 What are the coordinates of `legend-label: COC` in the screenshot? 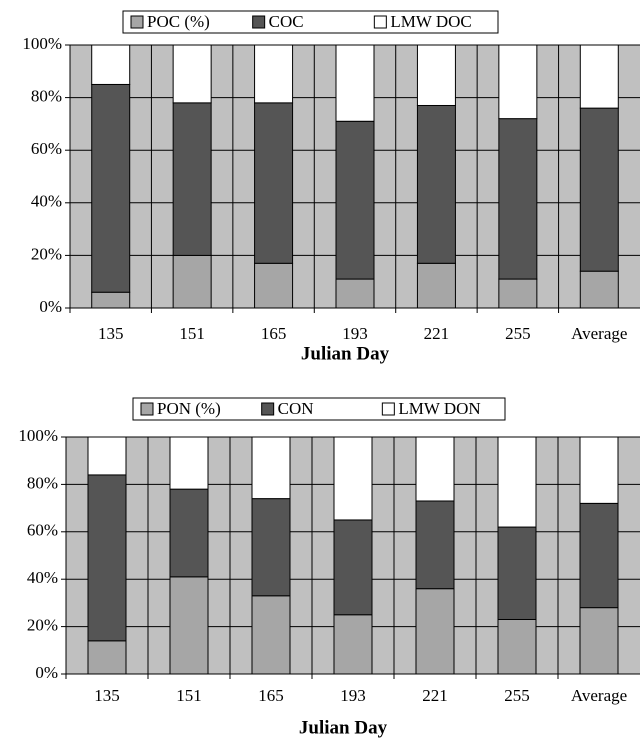 It's located at (286, 21).